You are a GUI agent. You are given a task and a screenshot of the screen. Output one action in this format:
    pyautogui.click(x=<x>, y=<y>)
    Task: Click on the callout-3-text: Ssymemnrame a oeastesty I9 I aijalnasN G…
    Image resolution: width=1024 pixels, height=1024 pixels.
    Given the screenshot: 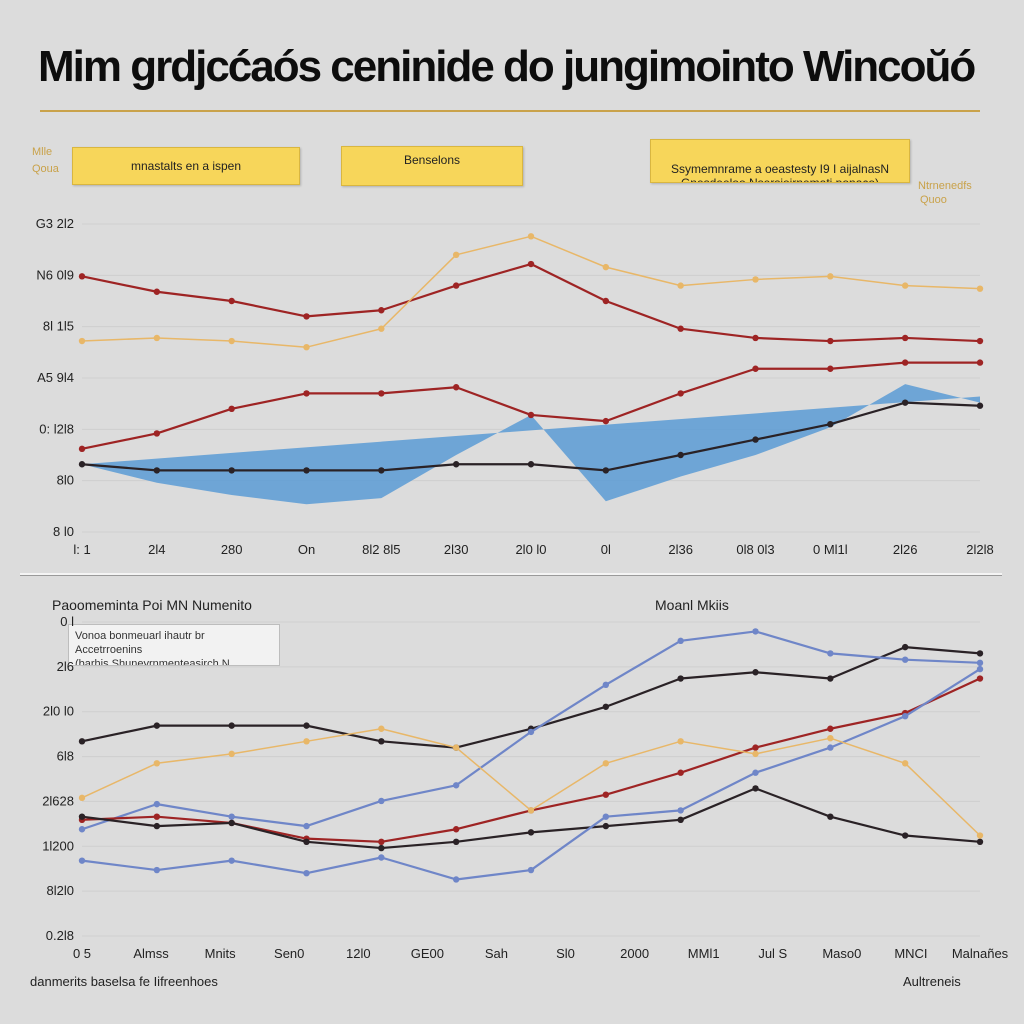 What is the action you would take?
    pyautogui.click(x=780, y=172)
    